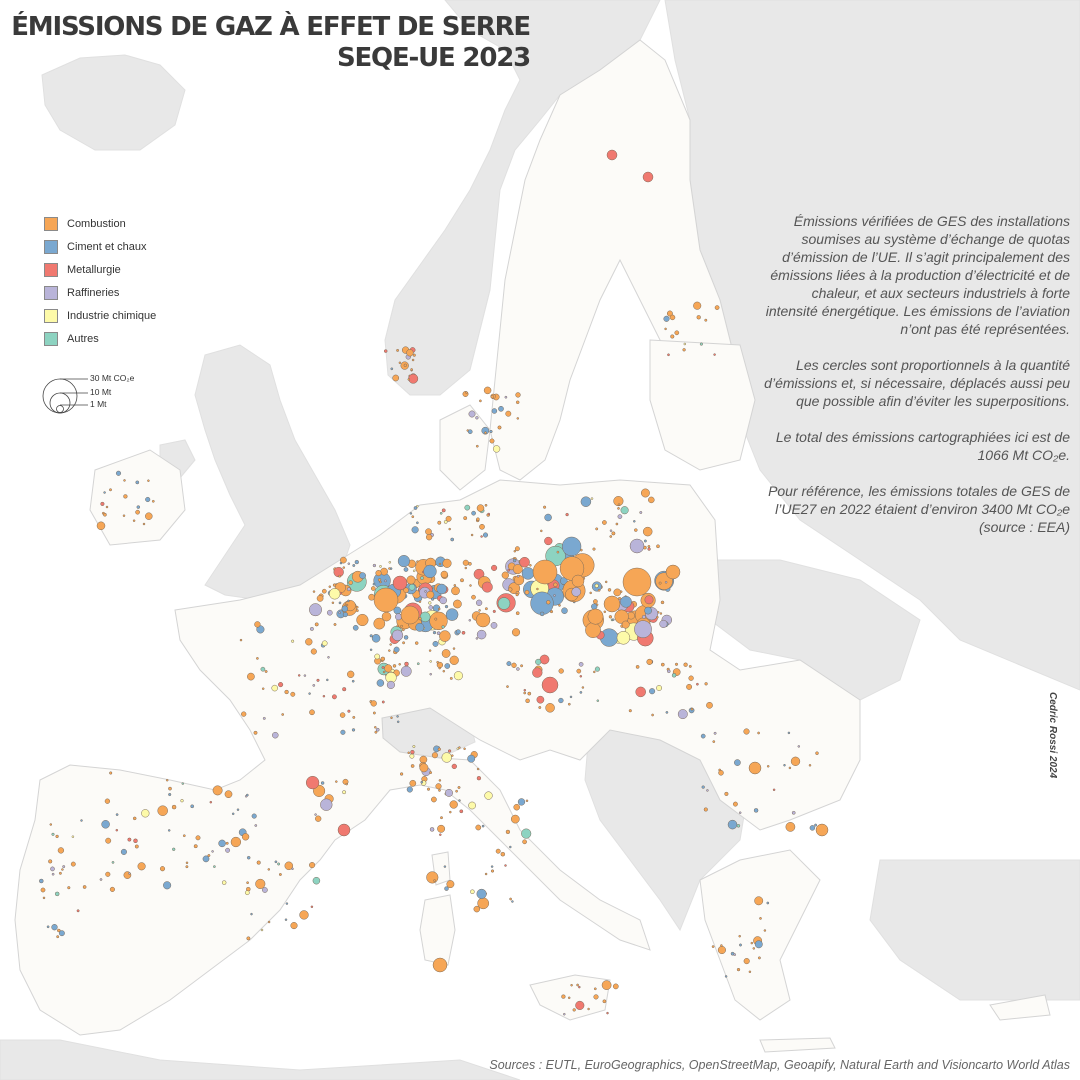 The width and height of the screenshot is (1080, 1080). What do you see at coordinates (433, 58) in the screenshot?
I see `map-title-line2: SEQE-UE 2023` at bounding box center [433, 58].